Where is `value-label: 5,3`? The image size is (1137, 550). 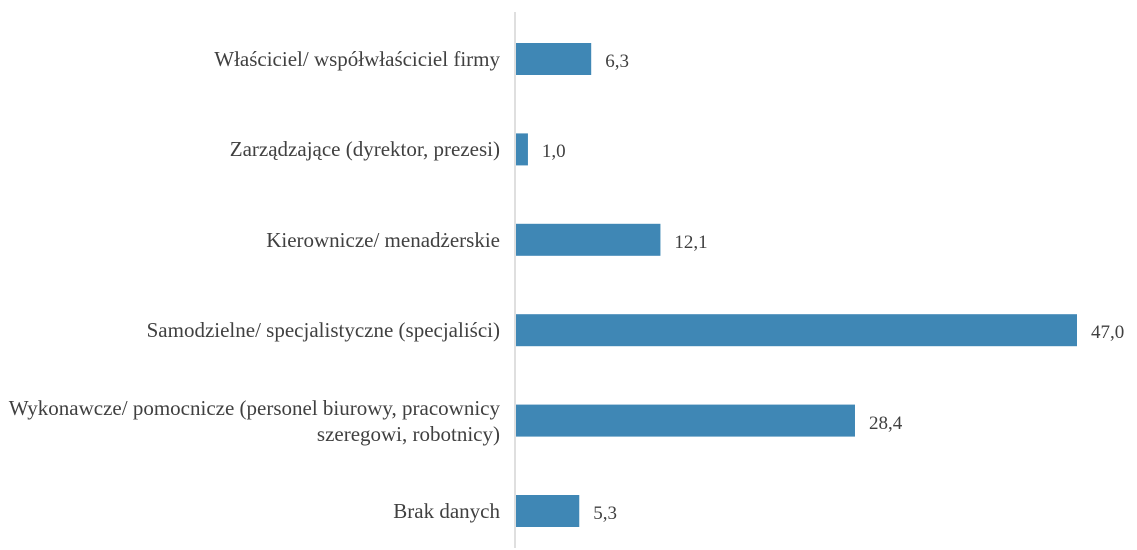
value-label: 5,3 is located at coordinates (605, 513).